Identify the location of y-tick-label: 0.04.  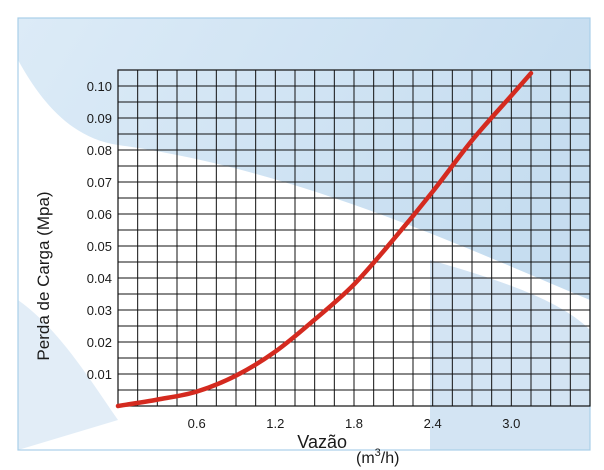
(99, 278).